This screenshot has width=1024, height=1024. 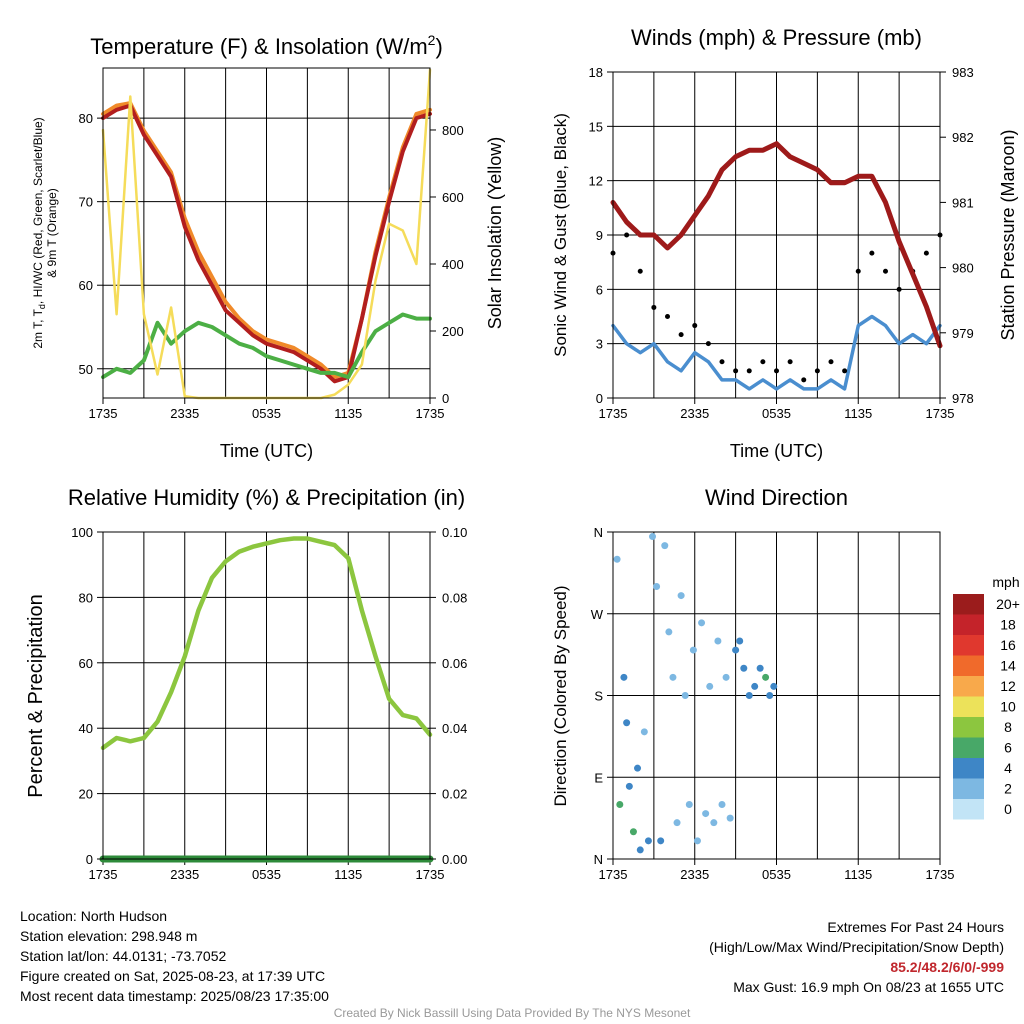 What do you see at coordinates (36, 695) in the screenshot?
I see `humidity-ylabel: Percent & Precipitation` at bounding box center [36, 695].